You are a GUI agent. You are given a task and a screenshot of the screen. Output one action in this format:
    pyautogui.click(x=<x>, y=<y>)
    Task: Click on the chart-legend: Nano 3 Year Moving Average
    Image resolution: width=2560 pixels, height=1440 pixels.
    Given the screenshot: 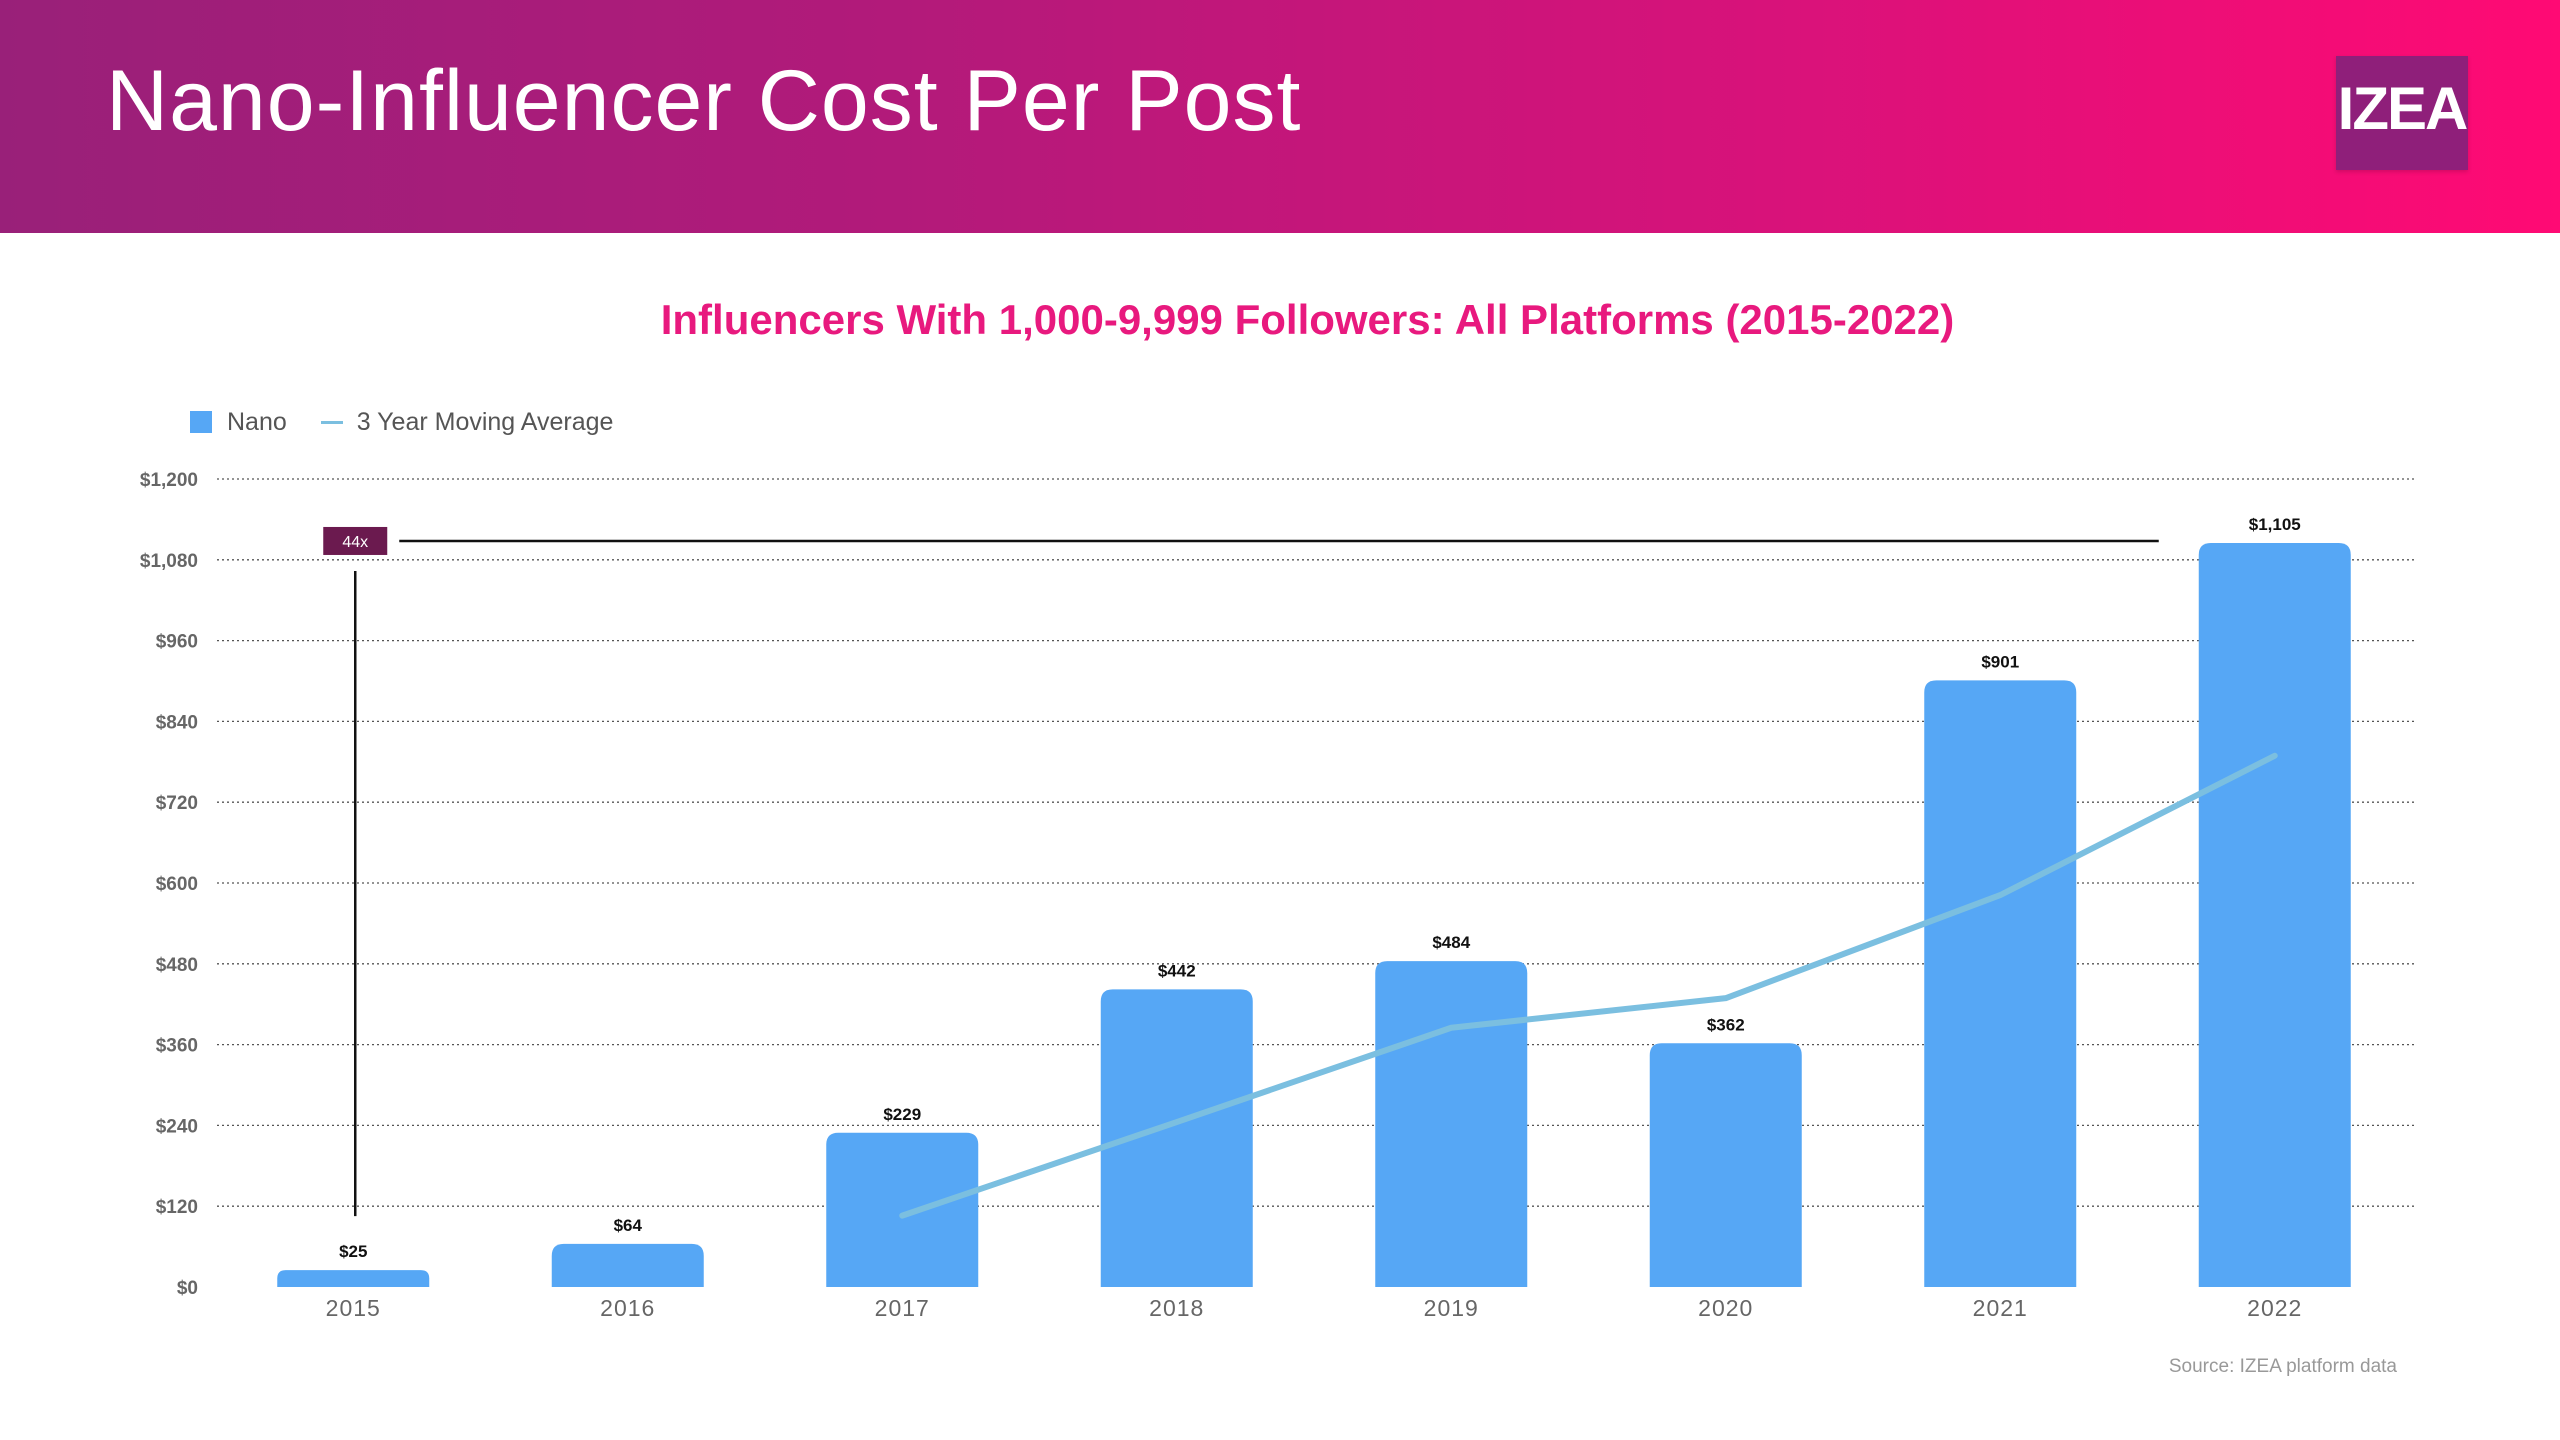 What is the action you would take?
    pyautogui.click(x=401, y=422)
    